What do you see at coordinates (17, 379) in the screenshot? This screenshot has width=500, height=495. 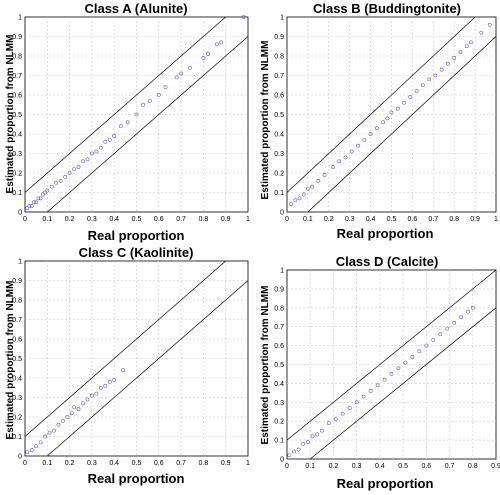 I see `y-tick-label: 0.4` at bounding box center [17, 379].